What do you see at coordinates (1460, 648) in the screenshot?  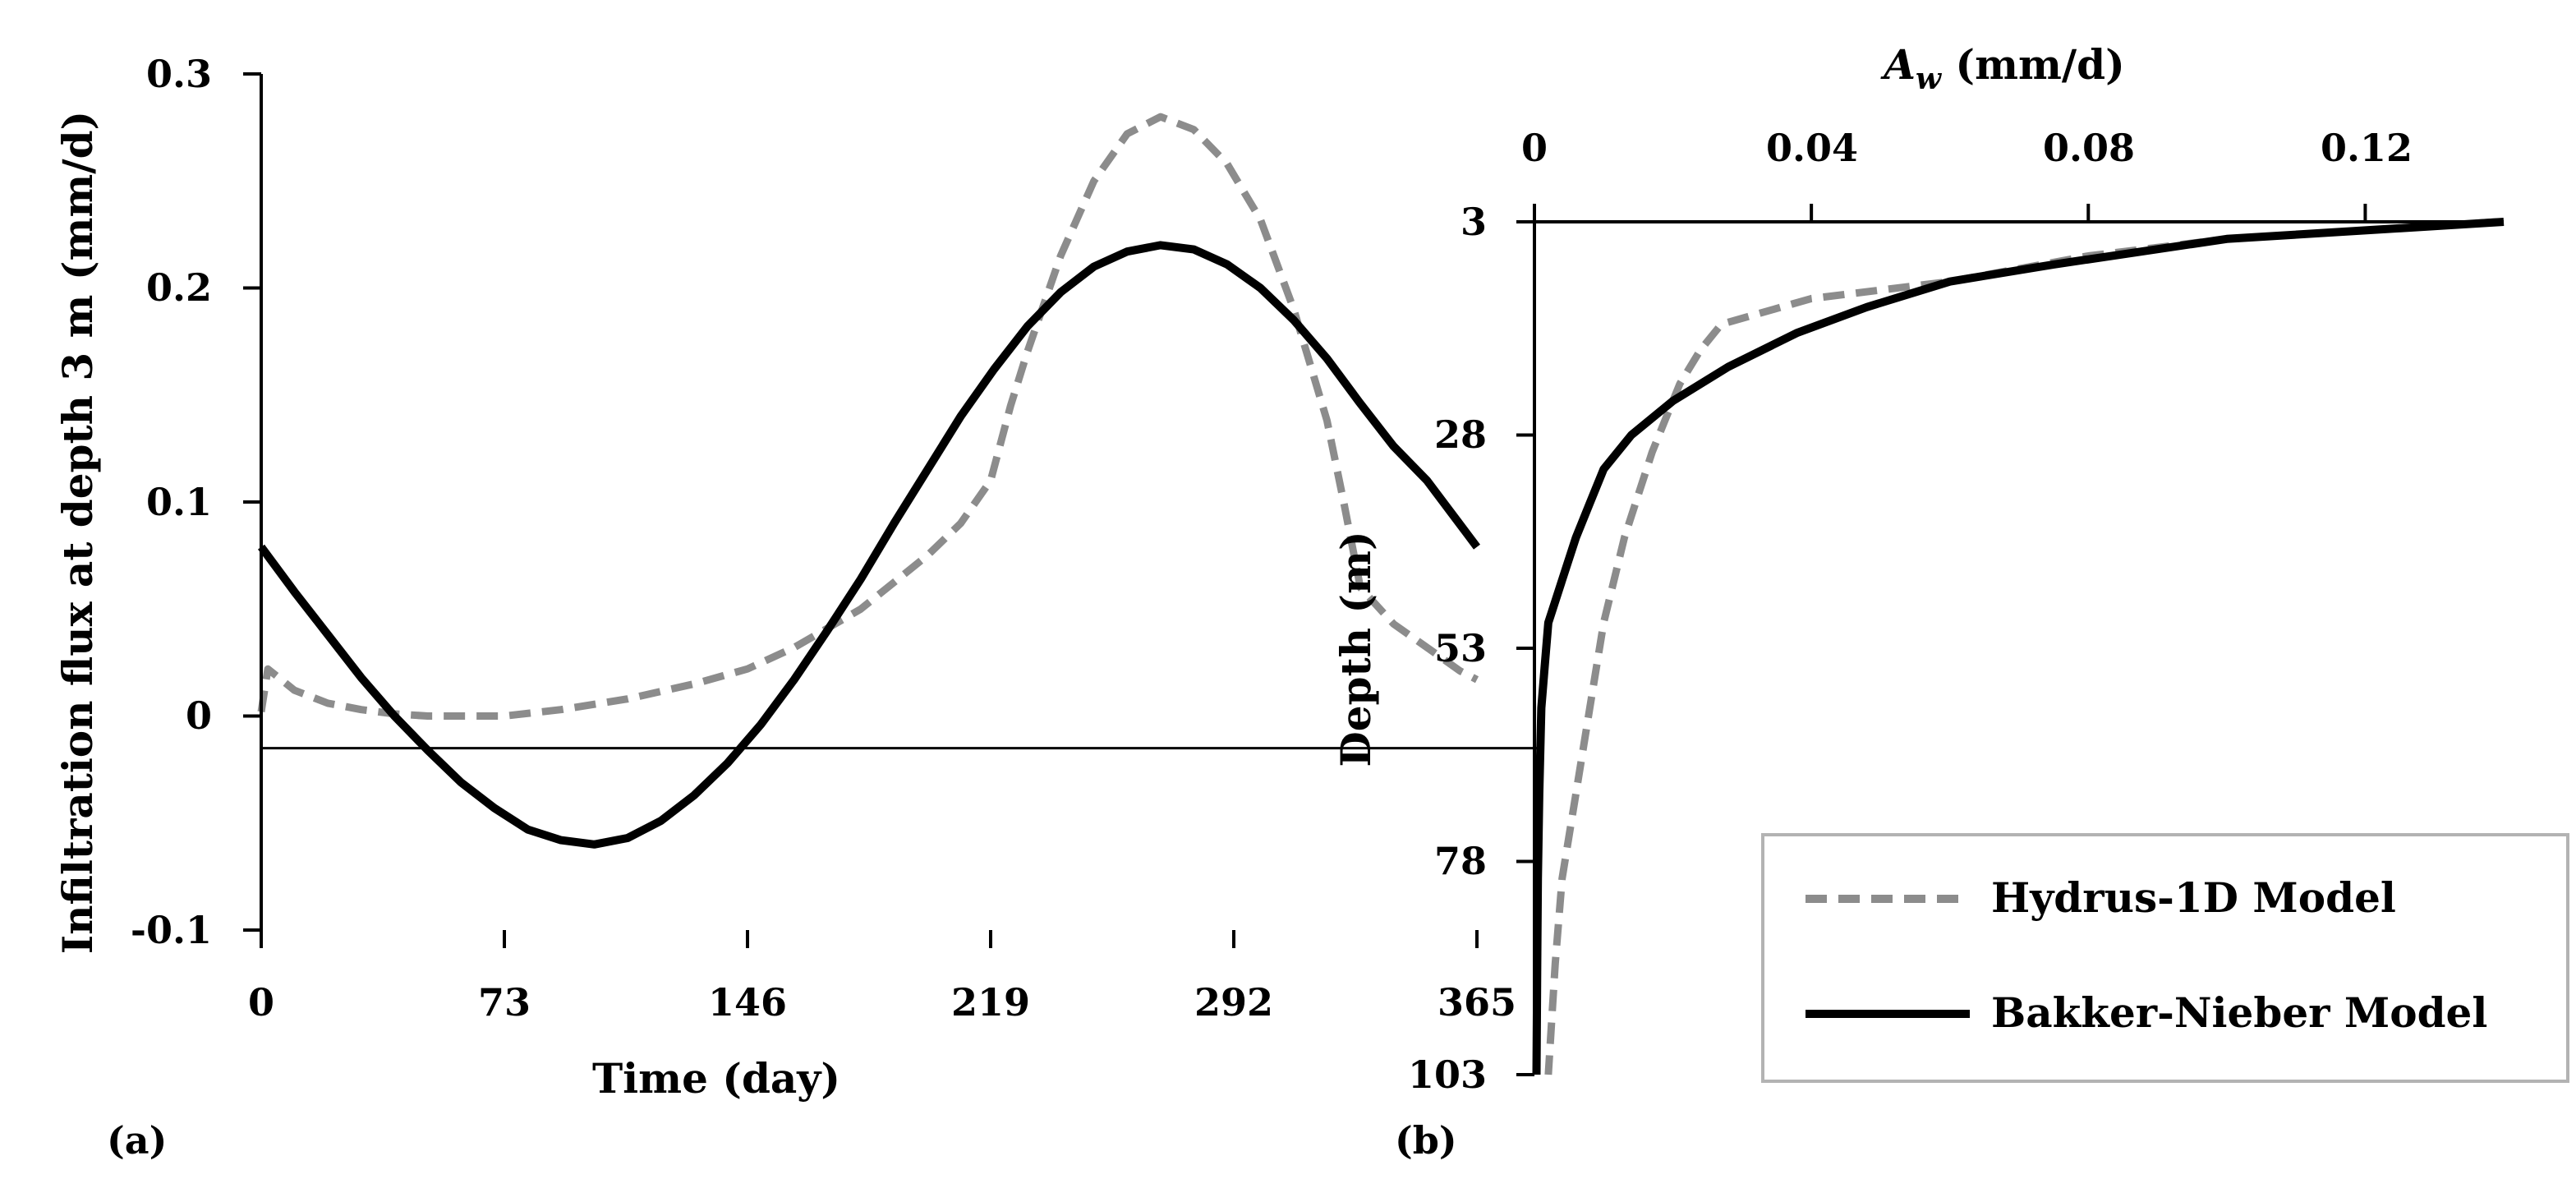 I see `panel-b-y-tick-label: 53` at bounding box center [1460, 648].